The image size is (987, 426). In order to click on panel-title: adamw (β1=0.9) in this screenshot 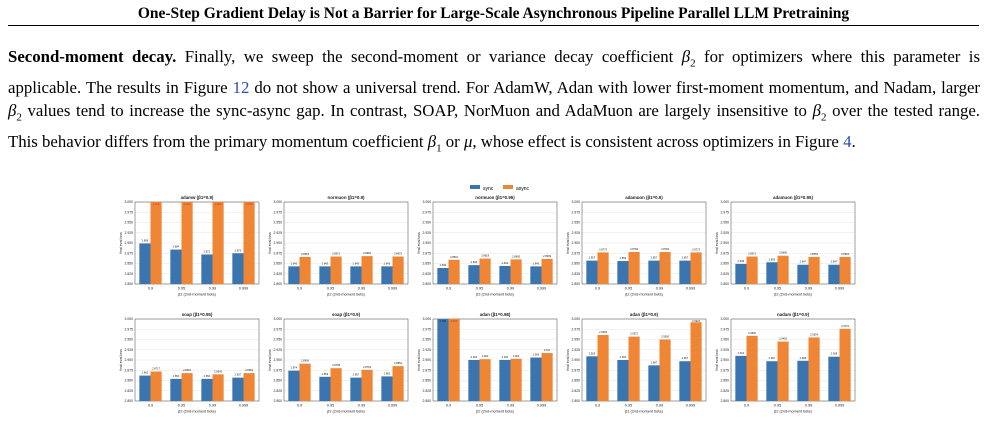, I will do `click(197, 197)`.